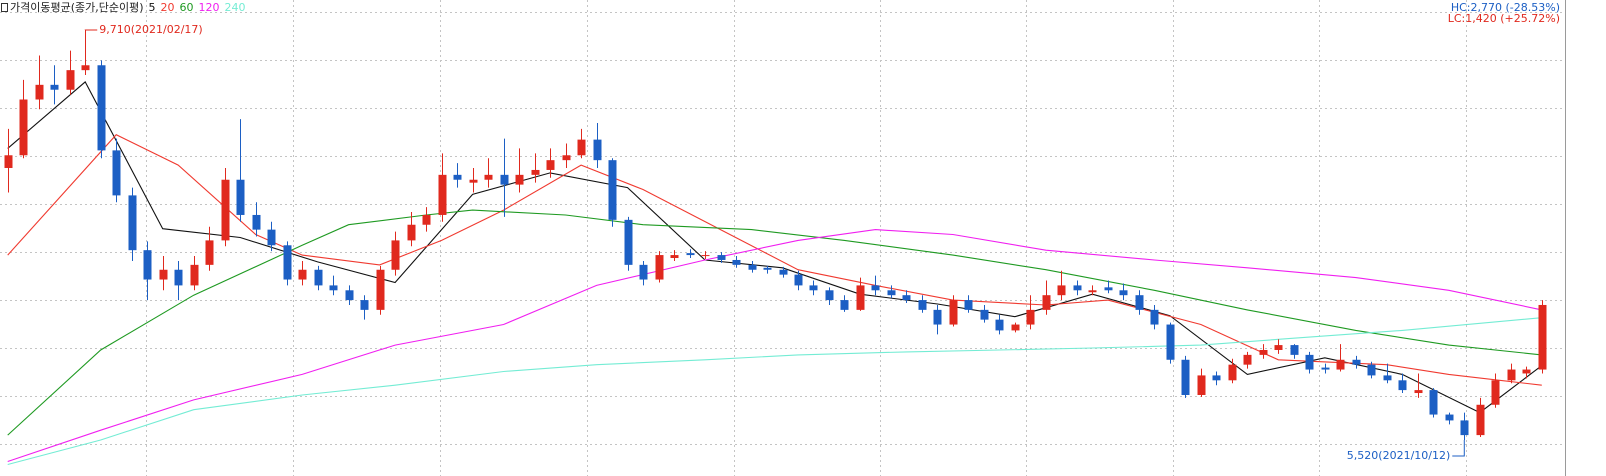 This screenshot has height=476, width=1606. What do you see at coordinates (77, 7) in the screenshot?
I see `legend-title: 가격이동평균(종가,단순이평)` at bounding box center [77, 7].